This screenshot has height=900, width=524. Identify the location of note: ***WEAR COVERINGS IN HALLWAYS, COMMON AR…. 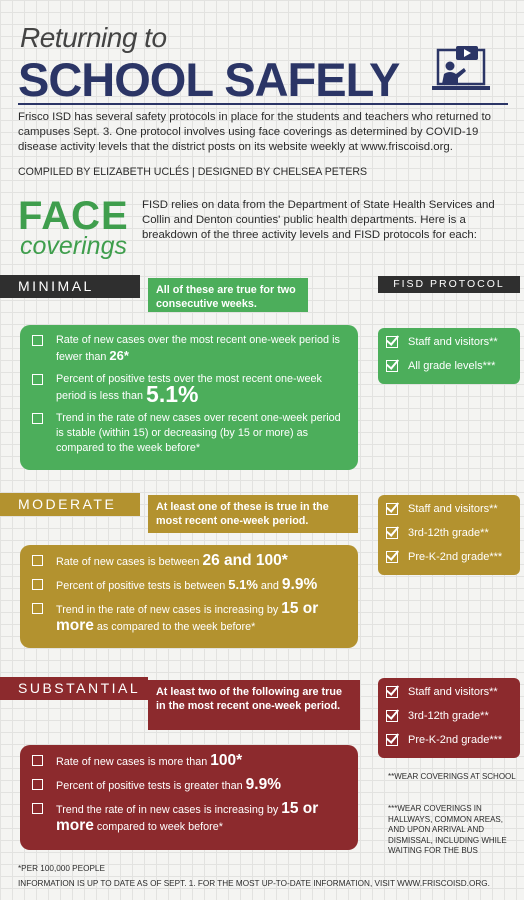
(447, 829).